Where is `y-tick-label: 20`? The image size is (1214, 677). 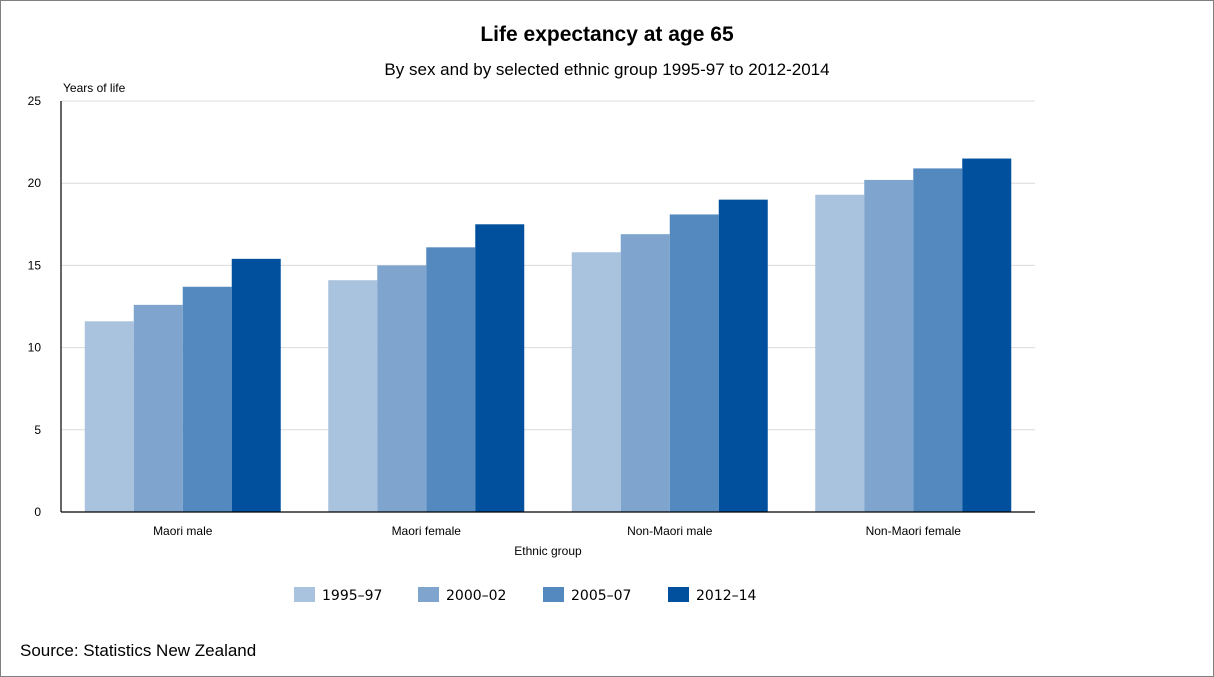 y-tick-label: 20 is located at coordinates (35, 183).